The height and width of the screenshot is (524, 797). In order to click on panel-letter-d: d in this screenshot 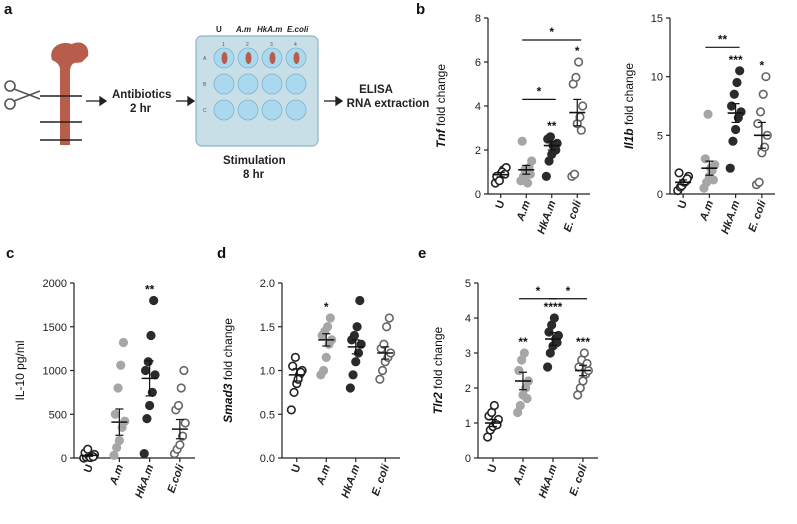, I will do `click(221, 253)`.